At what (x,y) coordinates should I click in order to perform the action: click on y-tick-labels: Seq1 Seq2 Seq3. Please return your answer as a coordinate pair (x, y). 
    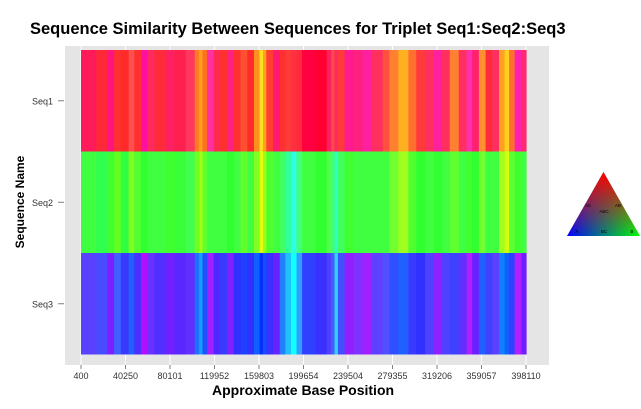
    Looking at the image, I should click on (48, 202).